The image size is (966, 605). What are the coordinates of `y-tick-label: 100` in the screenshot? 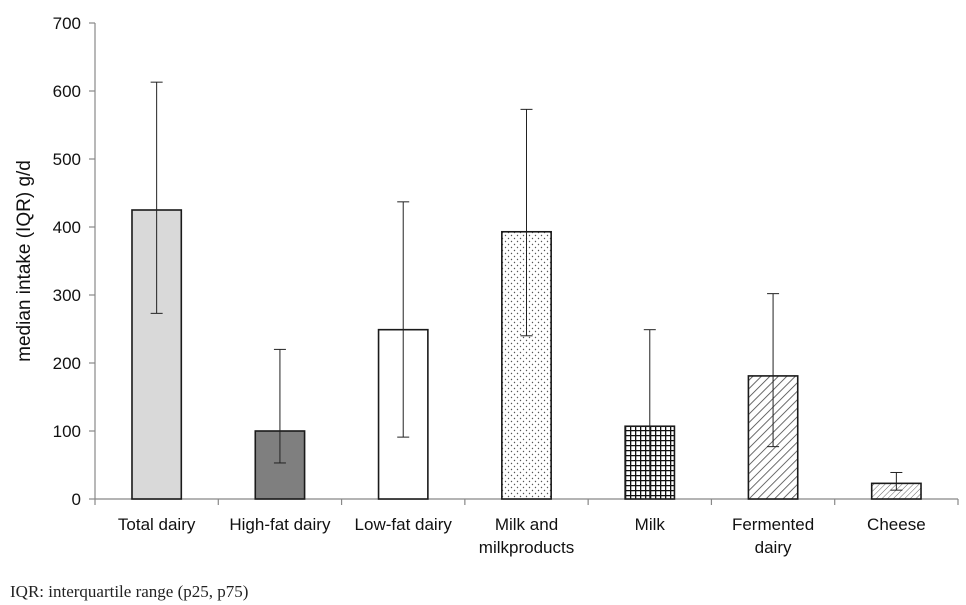 It's located at (67, 431).